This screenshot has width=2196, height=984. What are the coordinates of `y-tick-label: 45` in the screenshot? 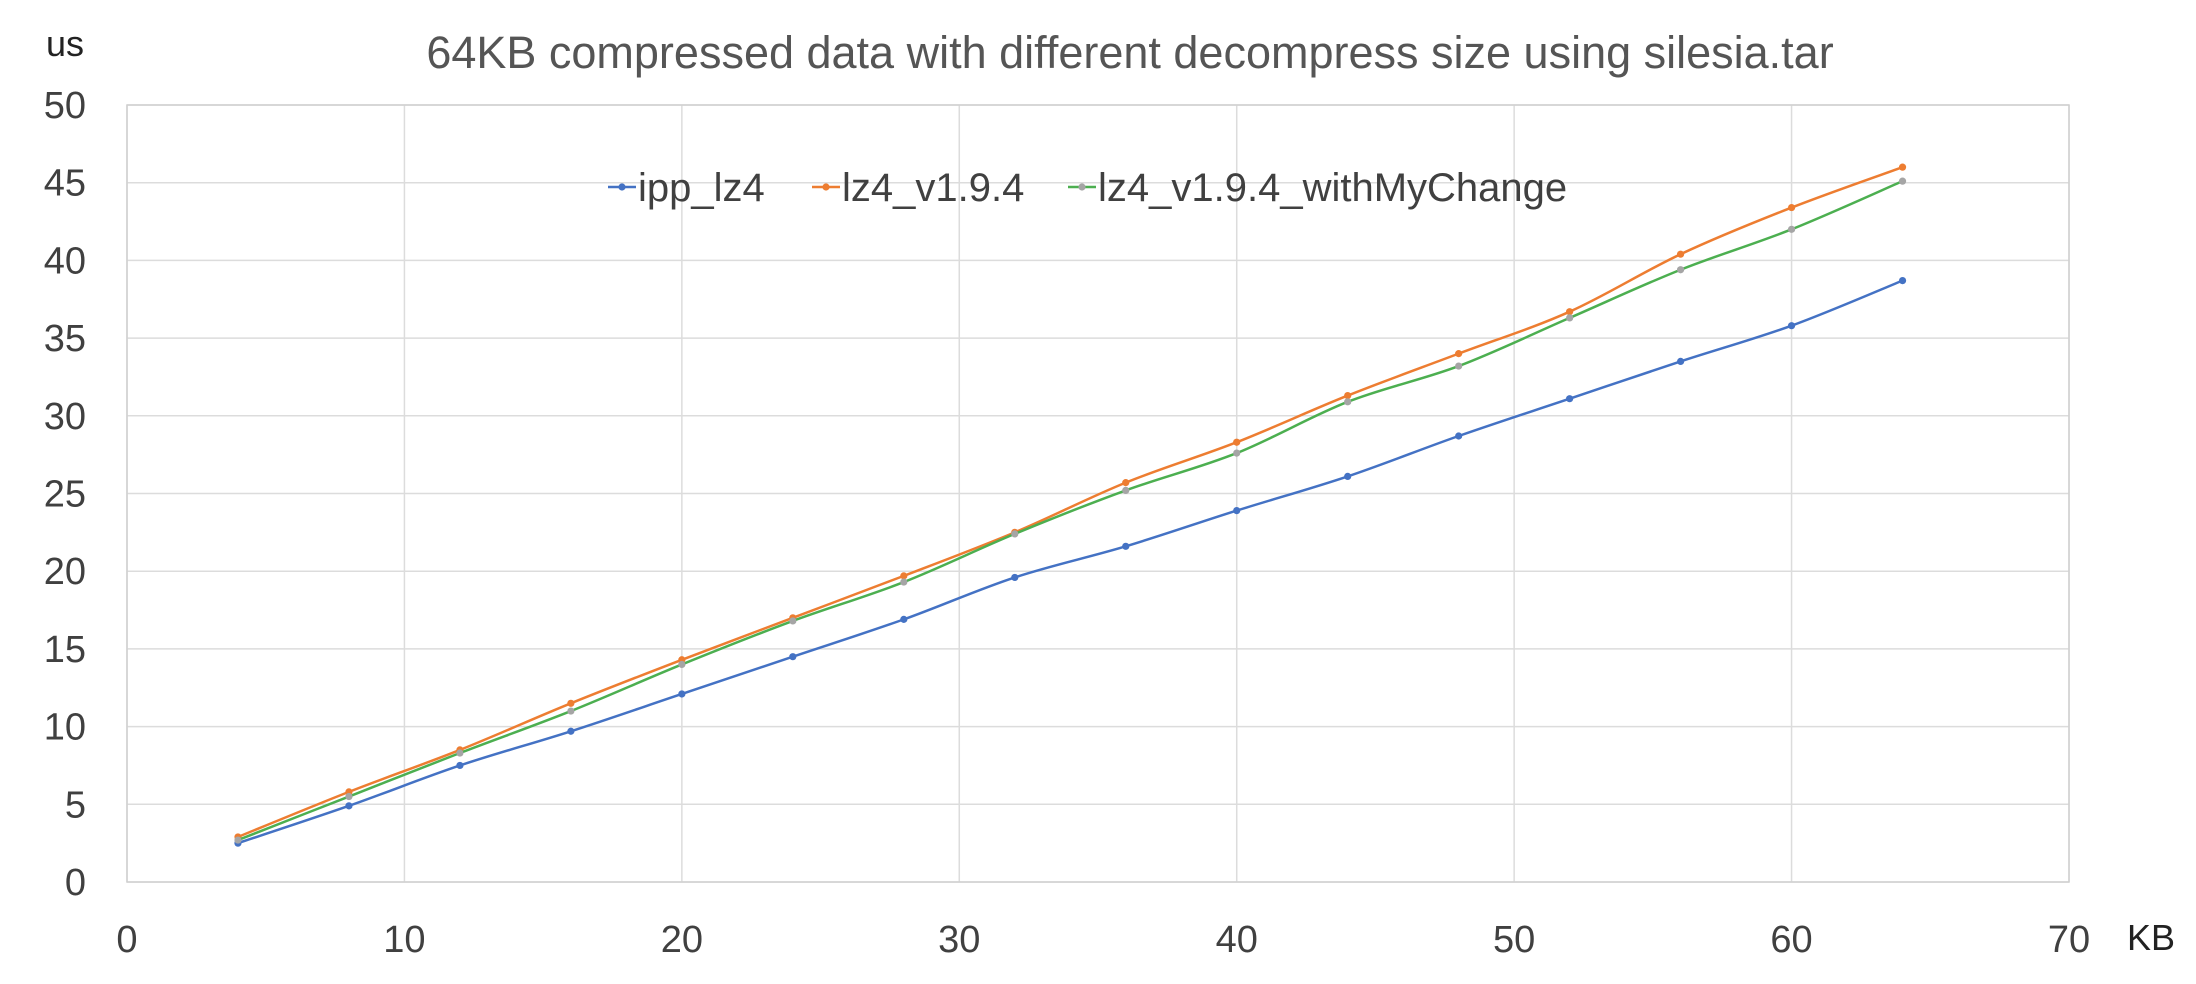 It's located at (65, 184).